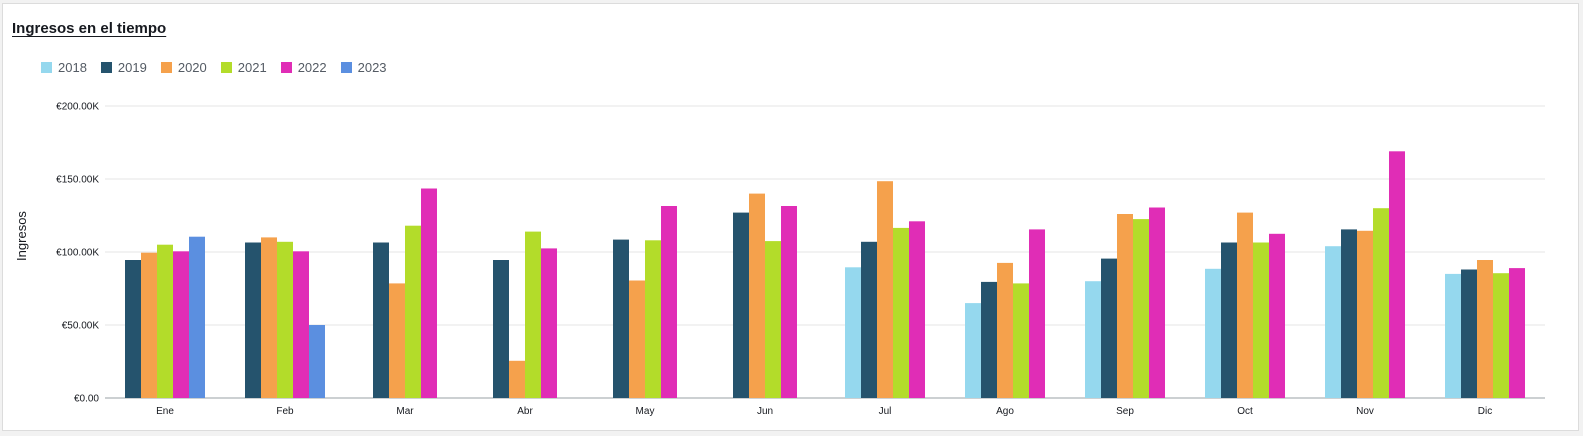 The height and width of the screenshot is (436, 1583). What do you see at coordinates (1365, 411) in the screenshot?
I see `x-tick-label: Nov` at bounding box center [1365, 411].